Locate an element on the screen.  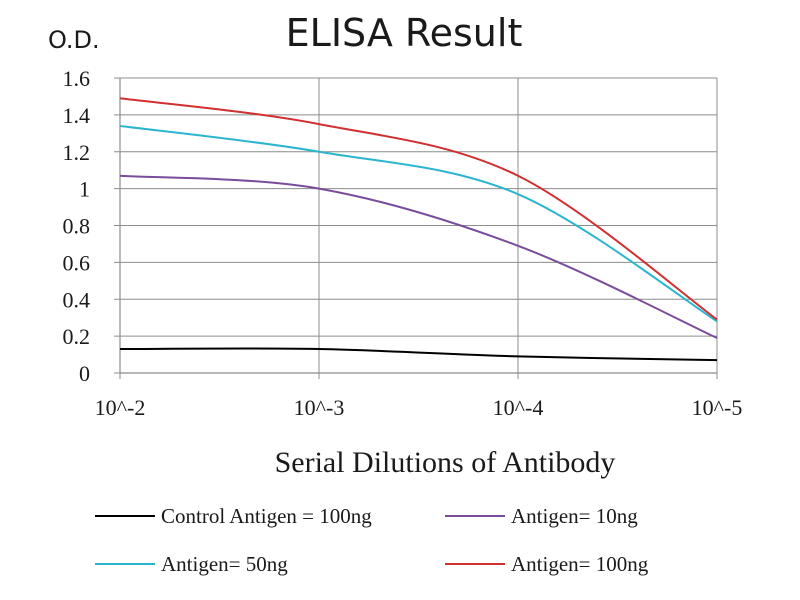
legend-label-series-antigen-50ng: Antigen= 50ng is located at coordinates (224, 564).